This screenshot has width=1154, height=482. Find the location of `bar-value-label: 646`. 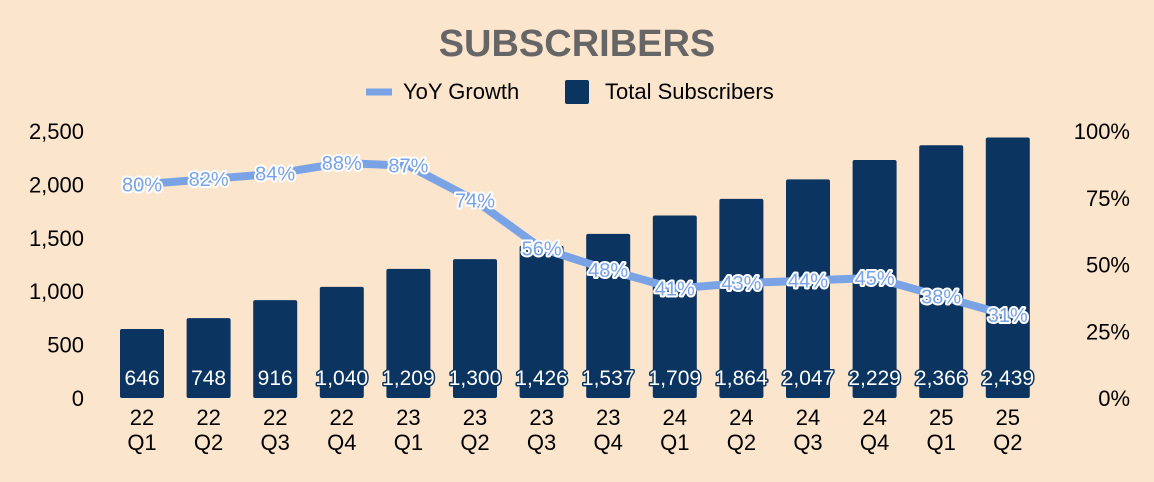

bar-value-label: 646 is located at coordinates (141, 378).